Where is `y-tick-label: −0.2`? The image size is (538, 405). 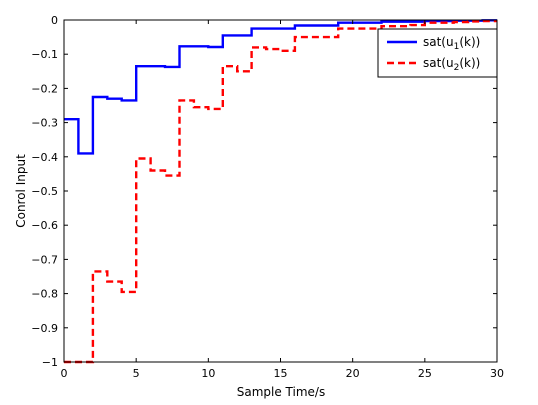
y-tick-label: −0.2 is located at coordinates (44, 88).